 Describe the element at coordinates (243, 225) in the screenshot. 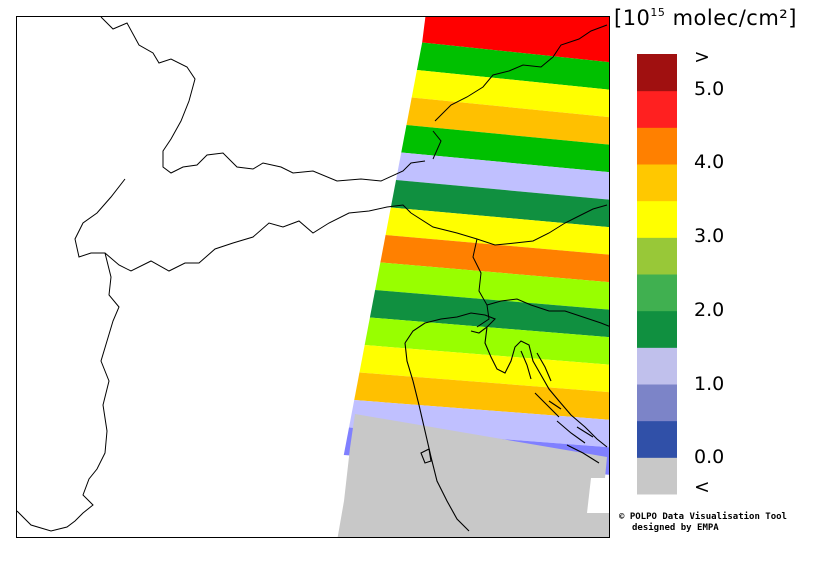

I see `border-swiss` at that location.